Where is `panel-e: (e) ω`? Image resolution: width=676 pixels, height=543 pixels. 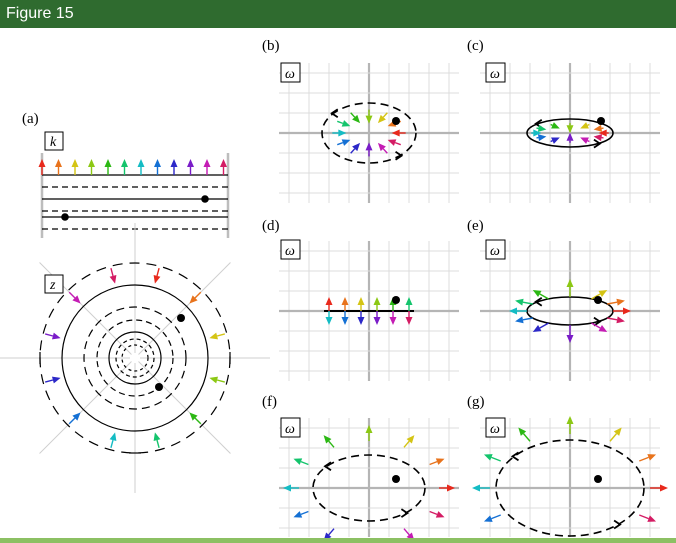 panel-e: (e) ω is located at coordinates (563, 299).